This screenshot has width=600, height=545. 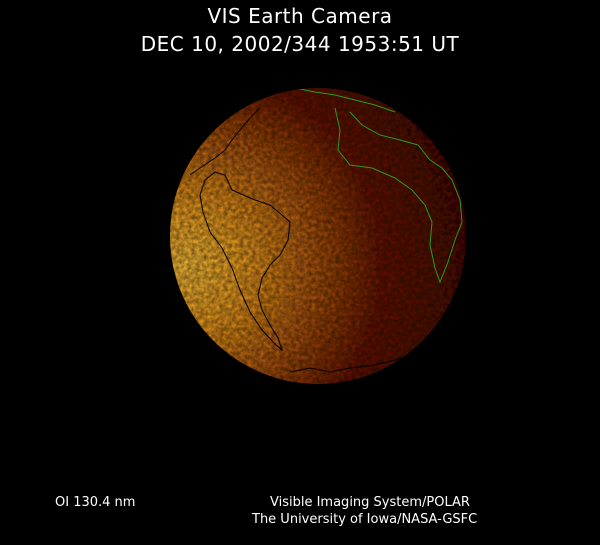 What do you see at coordinates (300, 16) in the screenshot?
I see `image-title: VIS Earth Camera` at bounding box center [300, 16].